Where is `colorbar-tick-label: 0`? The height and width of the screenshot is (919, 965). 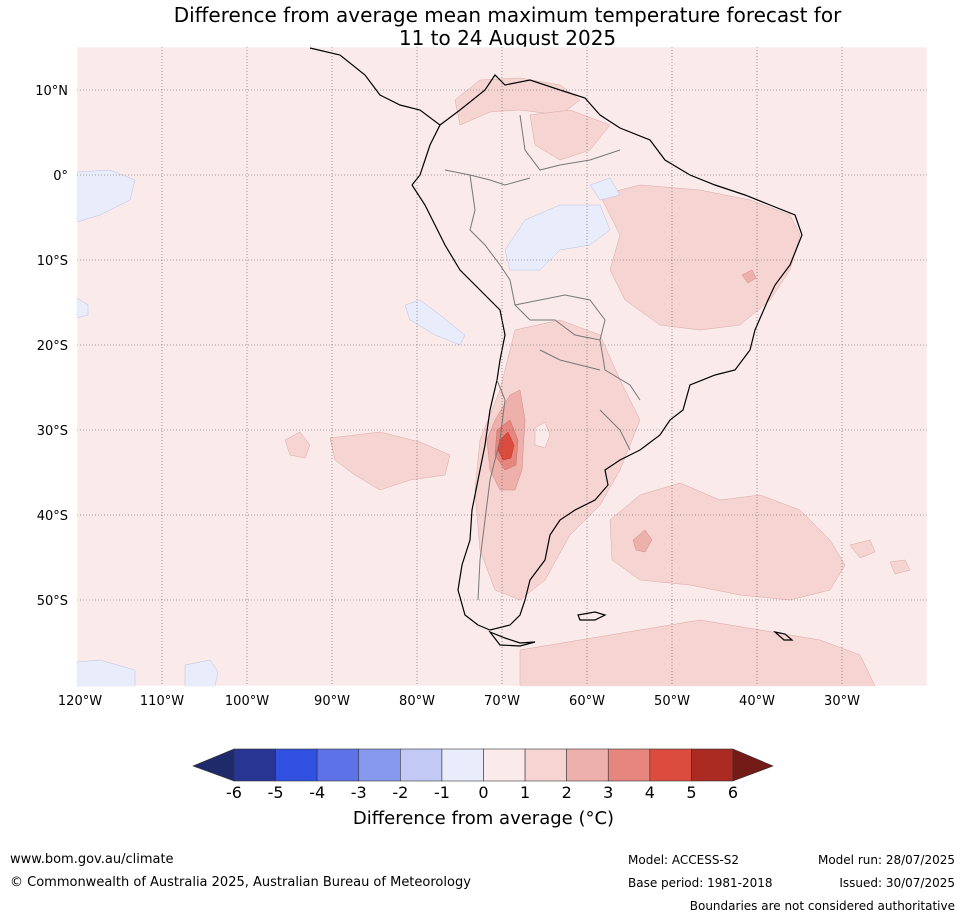
colorbar-tick-label: 0 is located at coordinates (483, 792).